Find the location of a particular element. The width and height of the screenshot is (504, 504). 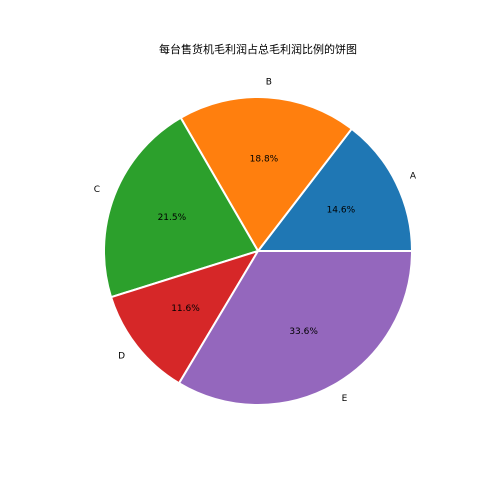

category-label-c: C is located at coordinates (97, 190).